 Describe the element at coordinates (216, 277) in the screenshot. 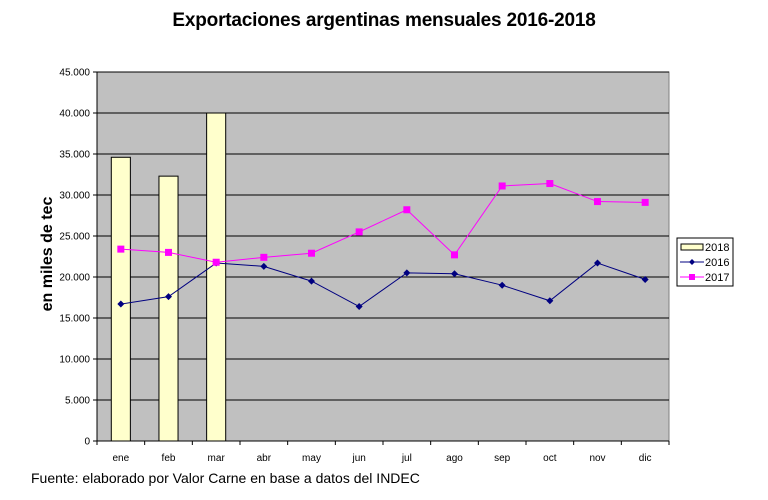

I see `bar-2018-mar` at that location.